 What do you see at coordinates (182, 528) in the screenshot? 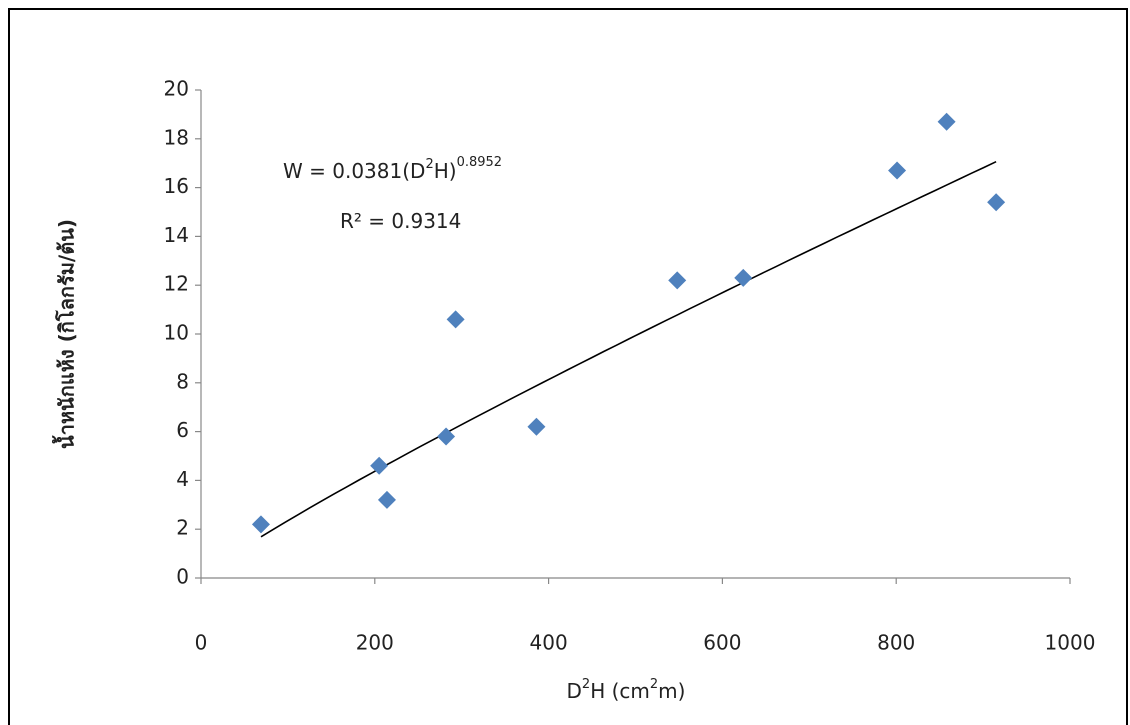
I see `y-tick-label: 2` at bounding box center [182, 528].